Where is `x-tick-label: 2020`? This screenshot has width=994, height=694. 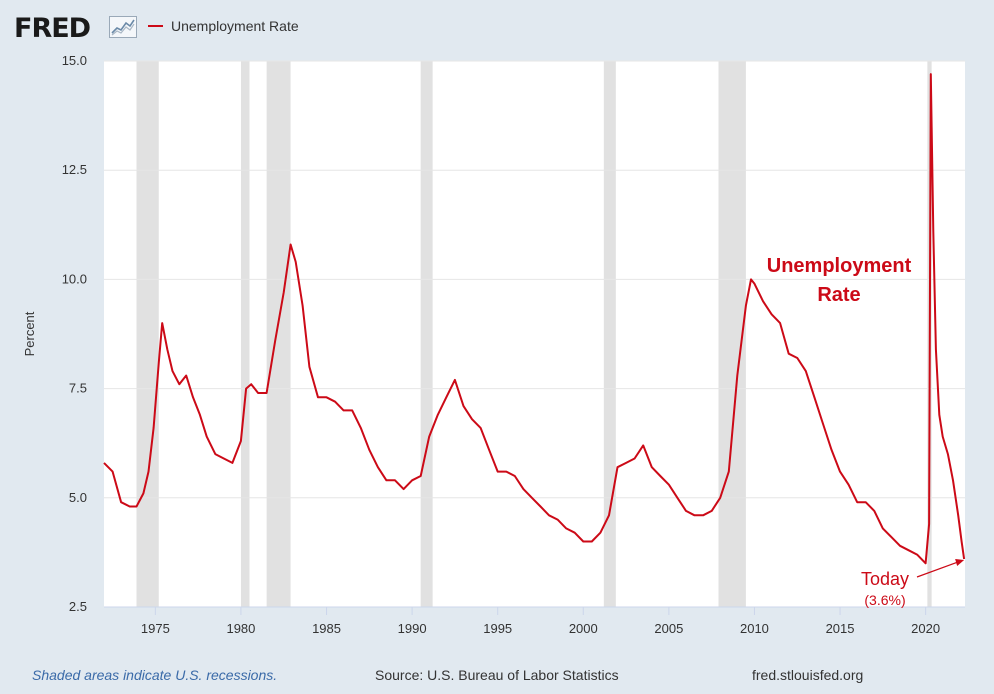
x-tick-label: 2020 is located at coordinates (925, 628).